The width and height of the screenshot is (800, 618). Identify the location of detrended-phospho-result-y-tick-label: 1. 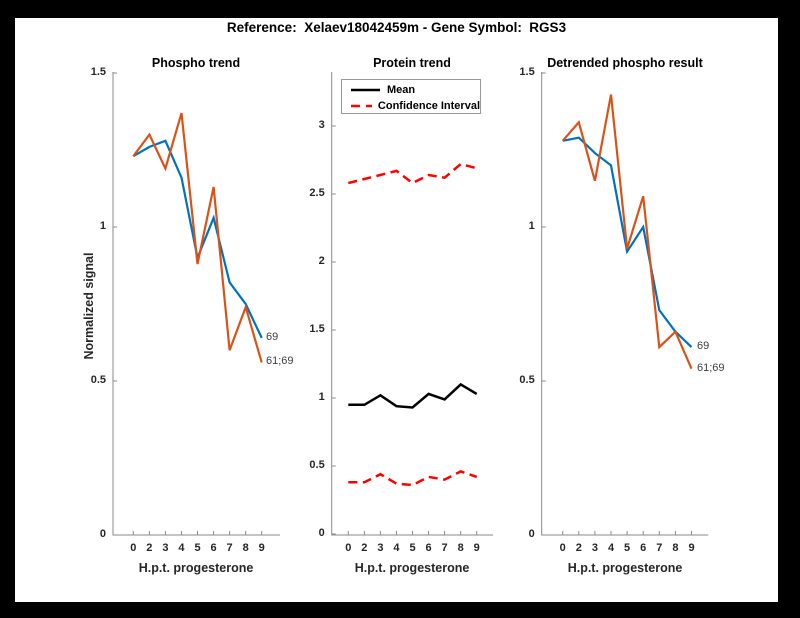
(531, 226).